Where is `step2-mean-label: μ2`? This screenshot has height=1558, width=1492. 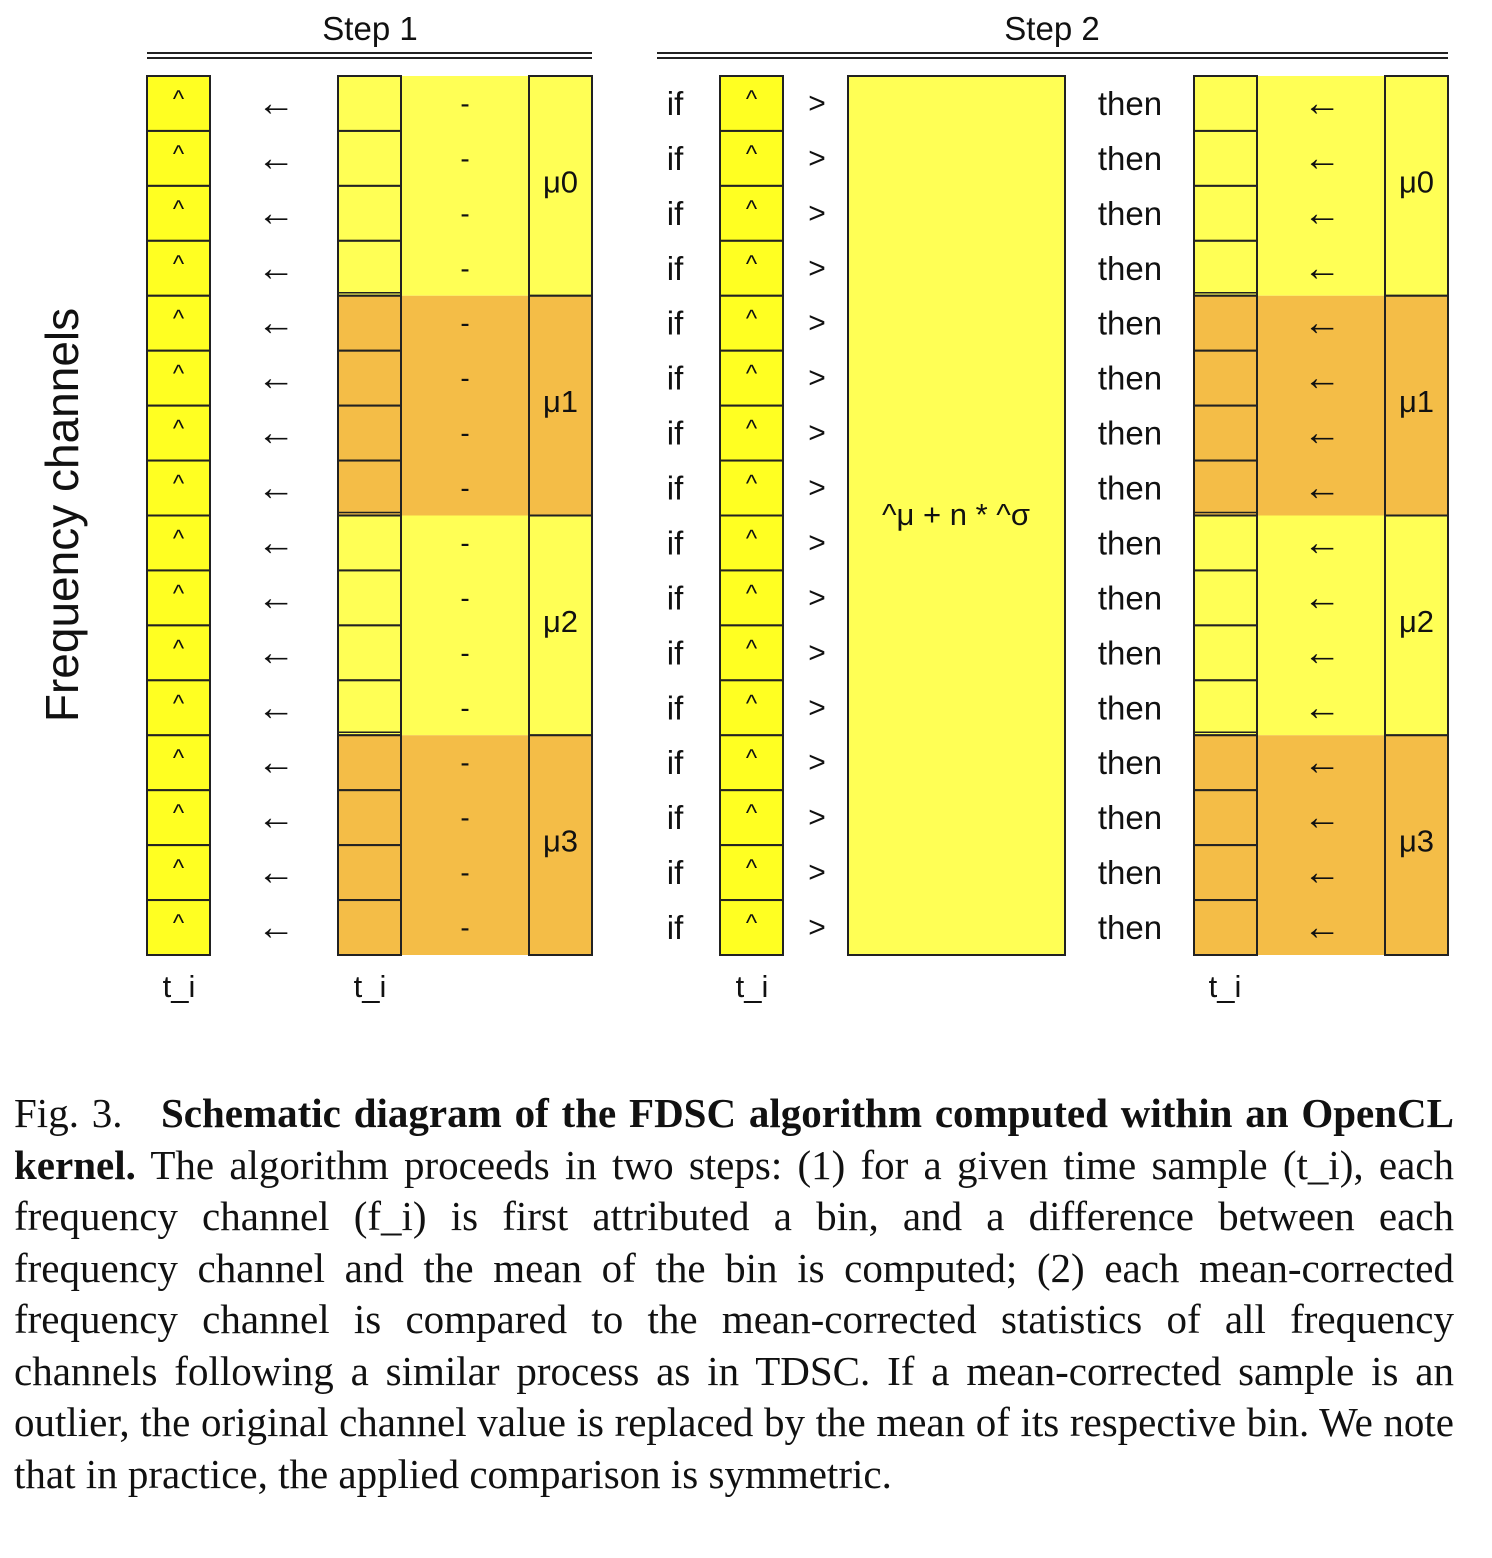
step2-mean-label: μ2 is located at coordinates (1416, 621).